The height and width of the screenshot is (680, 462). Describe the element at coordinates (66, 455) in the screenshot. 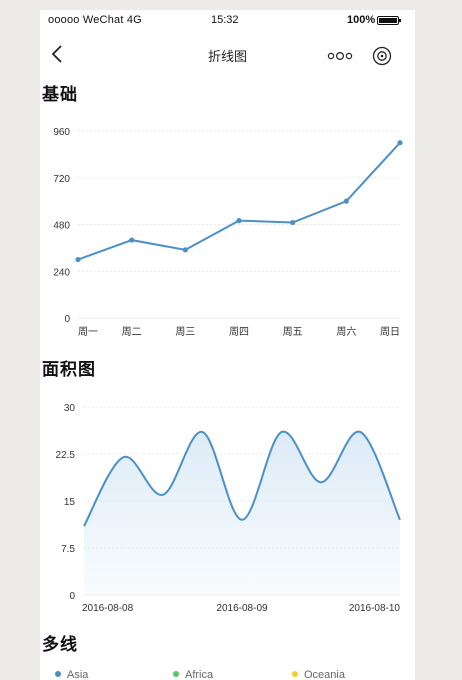

I see `y-tick-label: 22.5` at that location.